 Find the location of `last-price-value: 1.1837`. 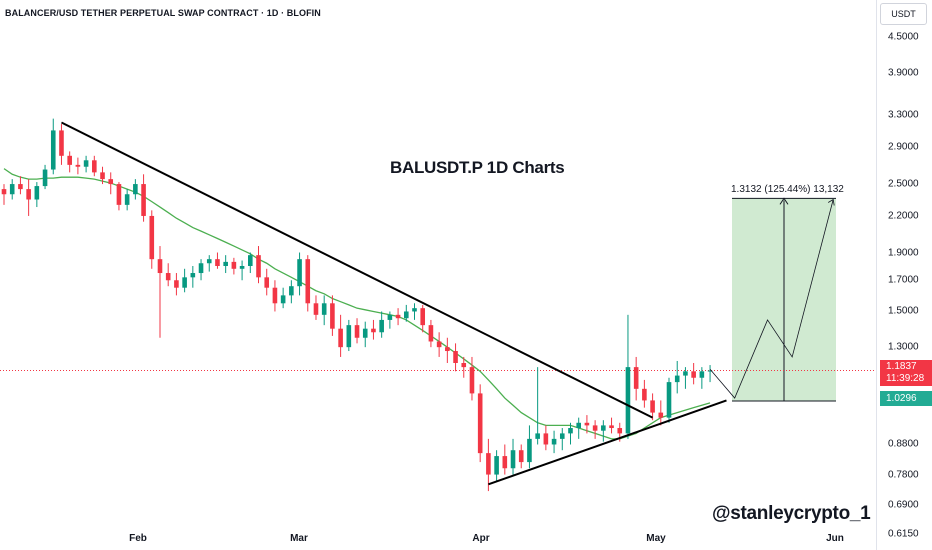

last-price-value: 1.1837 is located at coordinates (901, 366).